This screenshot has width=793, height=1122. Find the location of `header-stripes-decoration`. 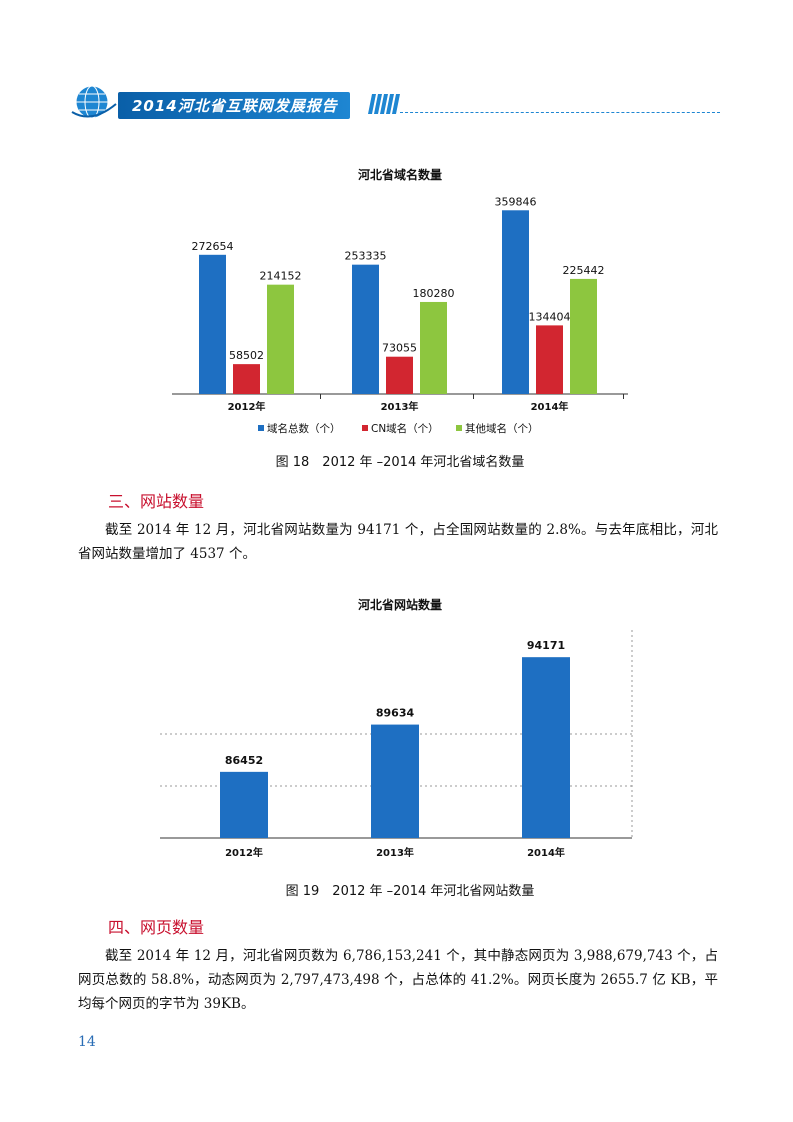

header-stripes-decoration is located at coordinates (384, 104).